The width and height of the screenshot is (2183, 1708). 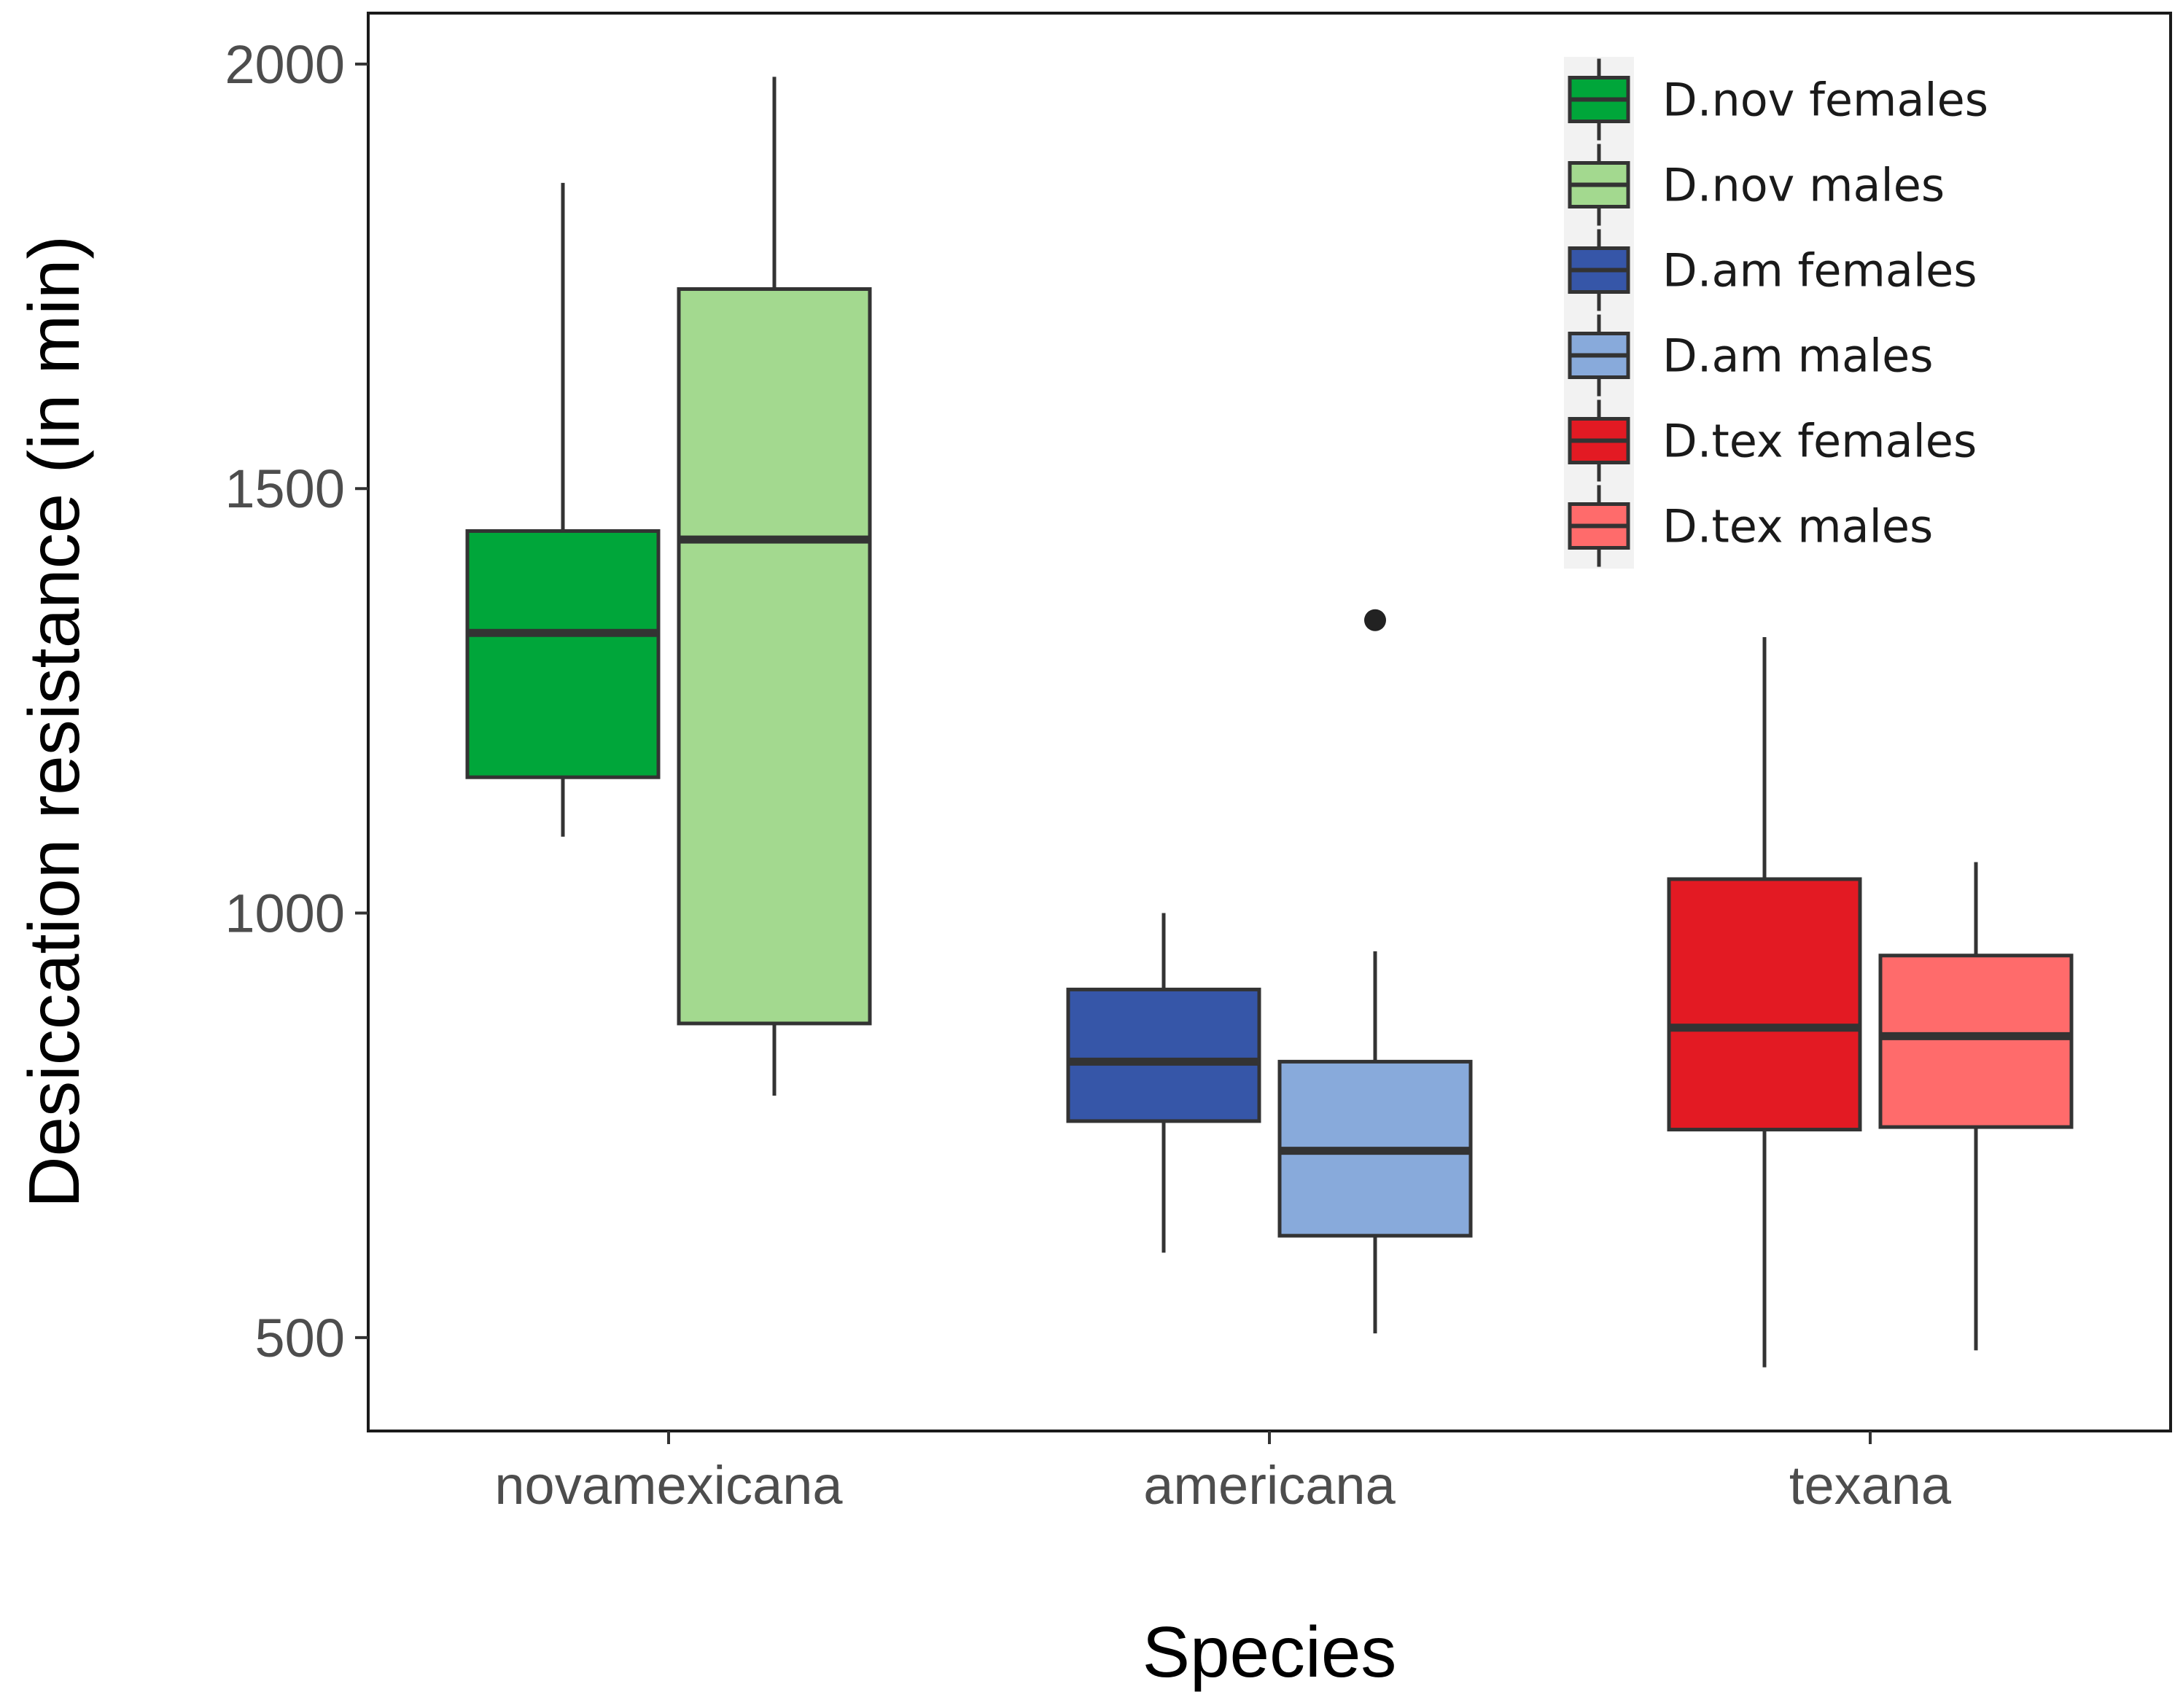 What do you see at coordinates (285, 489) in the screenshot?
I see `y-tick-label-1500: 1500` at bounding box center [285, 489].